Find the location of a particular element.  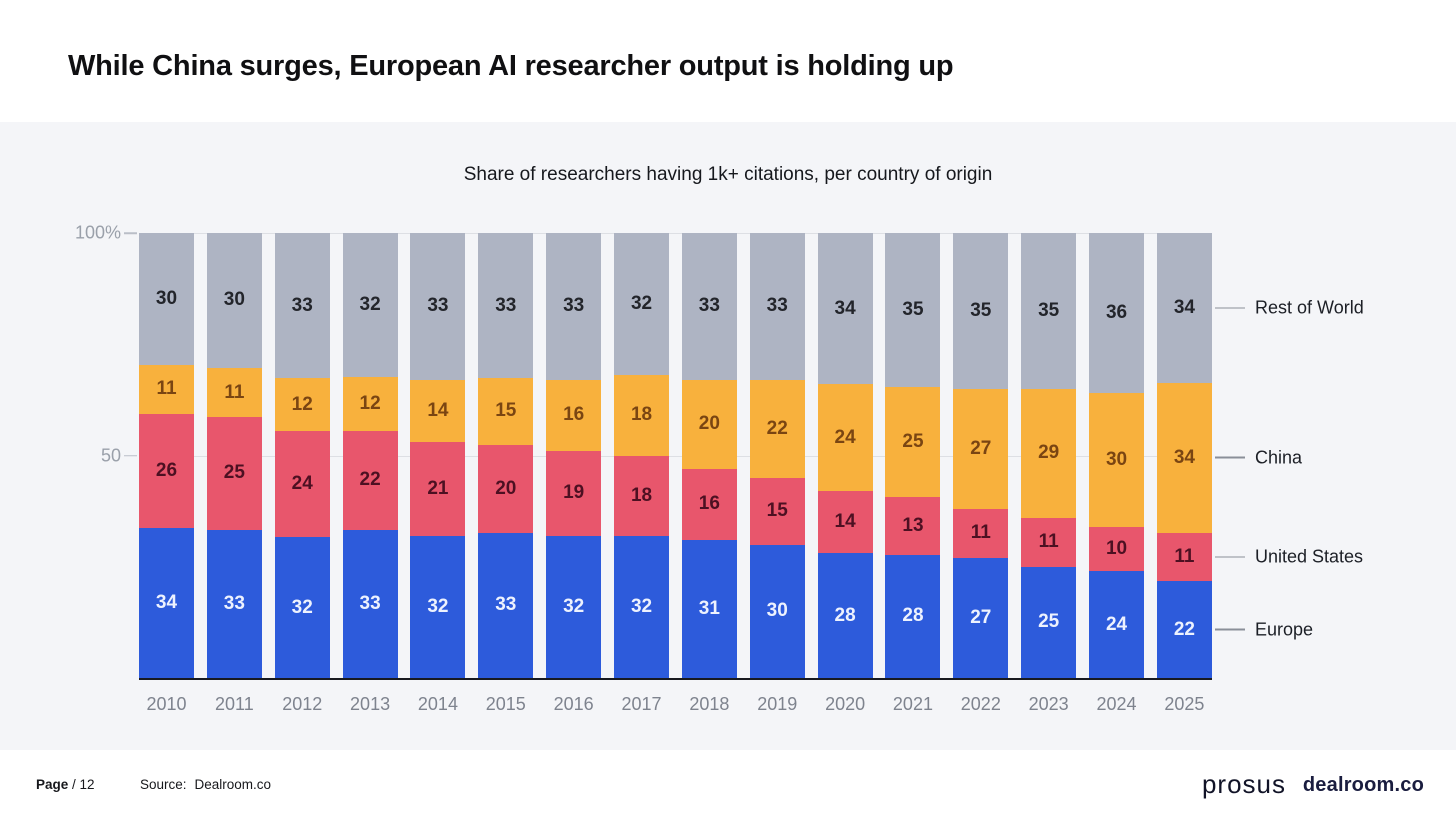

segment-rest-of-world: 32 is located at coordinates (642, 304).